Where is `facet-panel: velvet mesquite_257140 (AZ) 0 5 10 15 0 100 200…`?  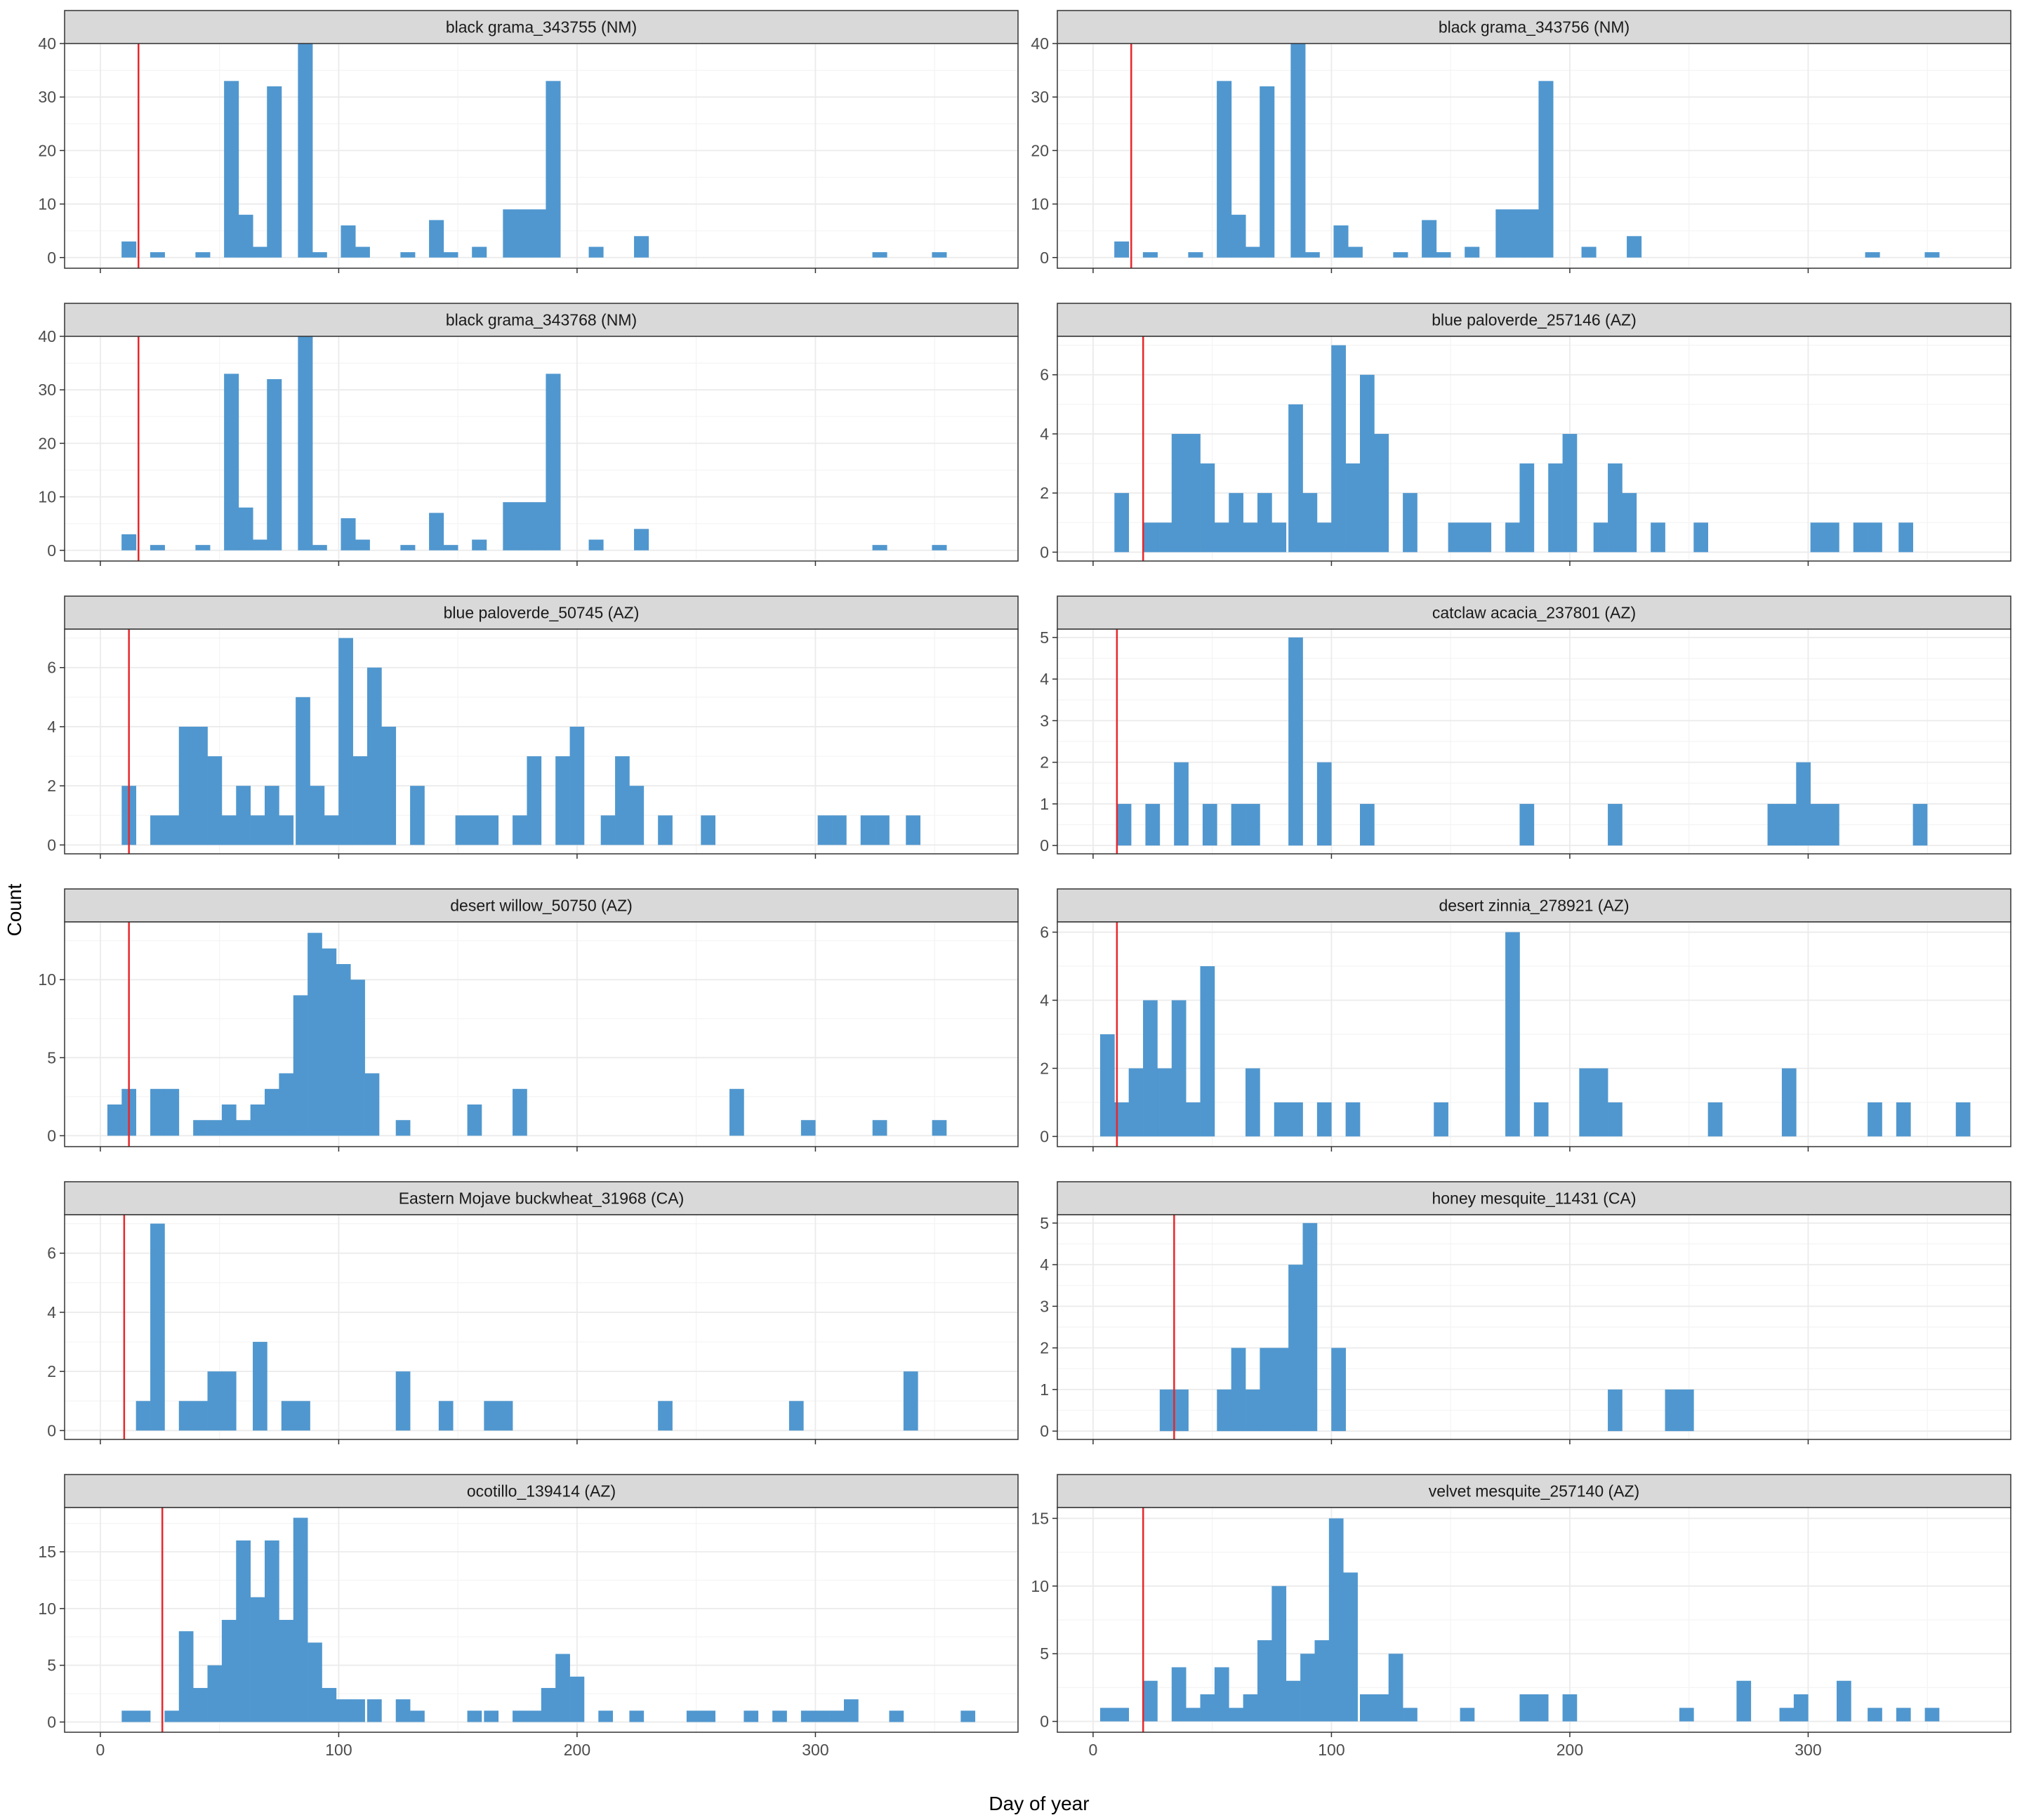
facet-panel: velvet mesquite_257140 (AZ) 0 5 10 15 0 100 200… is located at coordinates (1521, 1616).